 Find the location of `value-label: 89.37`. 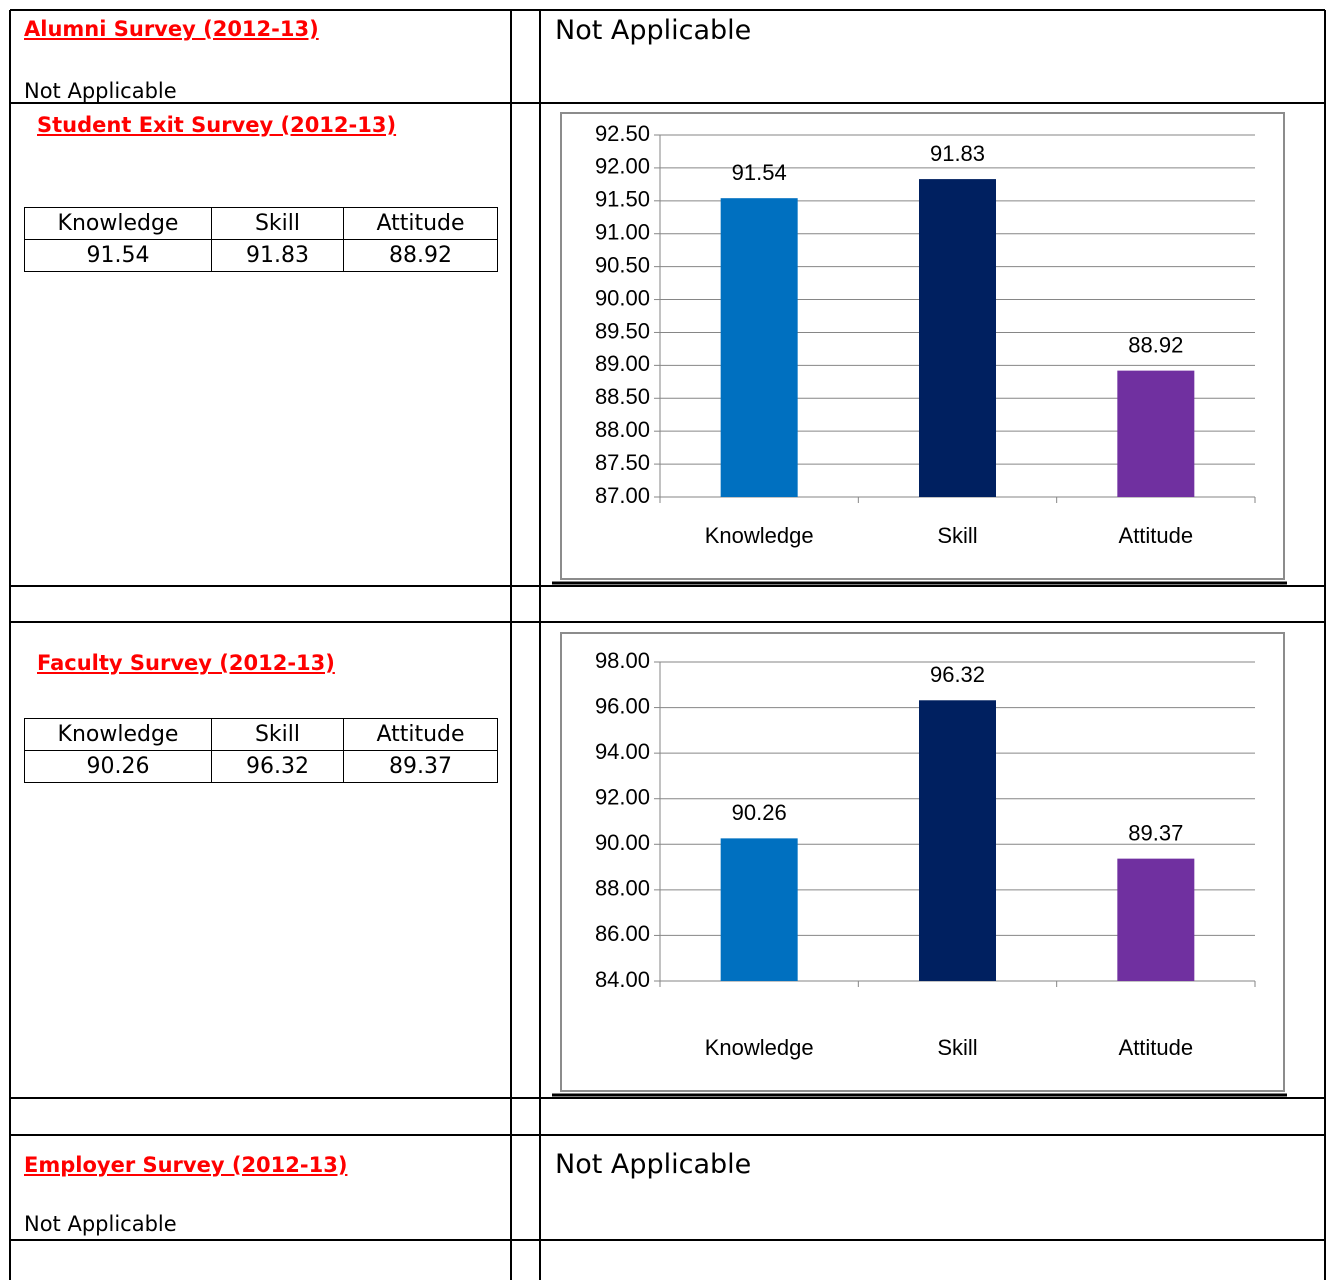

value-label: 89.37 is located at coordinates (1155, 832).